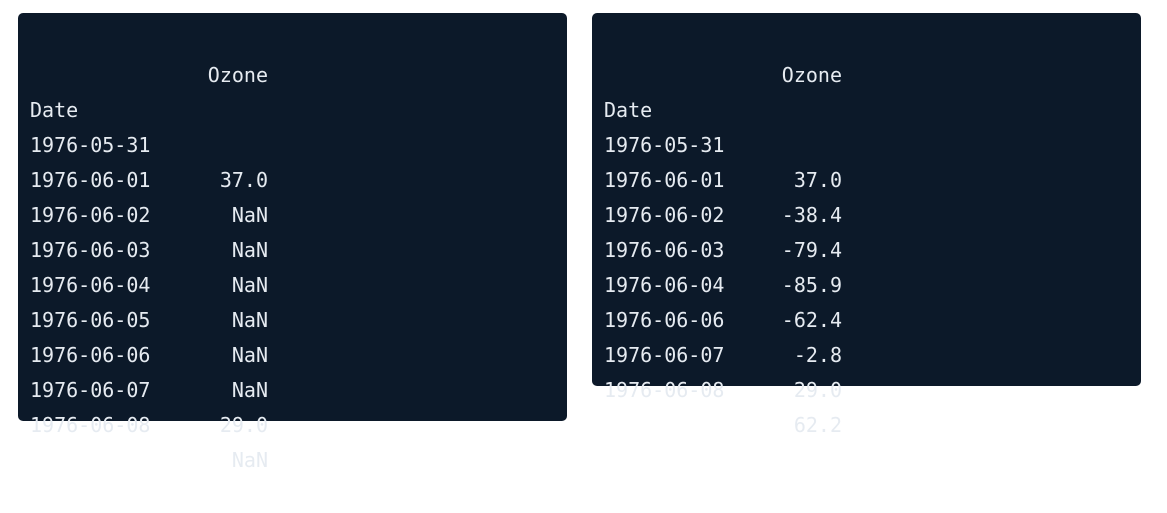 Image resolution: width=1167 pixels, height=513 pixels. I want to click on table-row: 1976-06-06 -2.8, so click(723, 317).